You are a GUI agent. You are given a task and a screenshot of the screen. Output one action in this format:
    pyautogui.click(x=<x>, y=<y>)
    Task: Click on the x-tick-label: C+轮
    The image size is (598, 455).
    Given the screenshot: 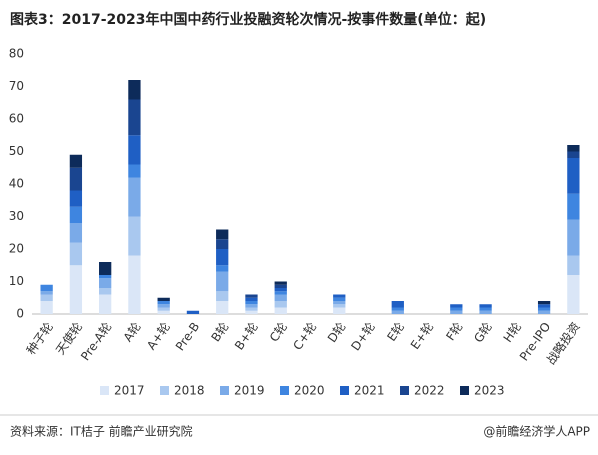 What is the action you would take?
    pyautogui.click(x=304, y=336)
    